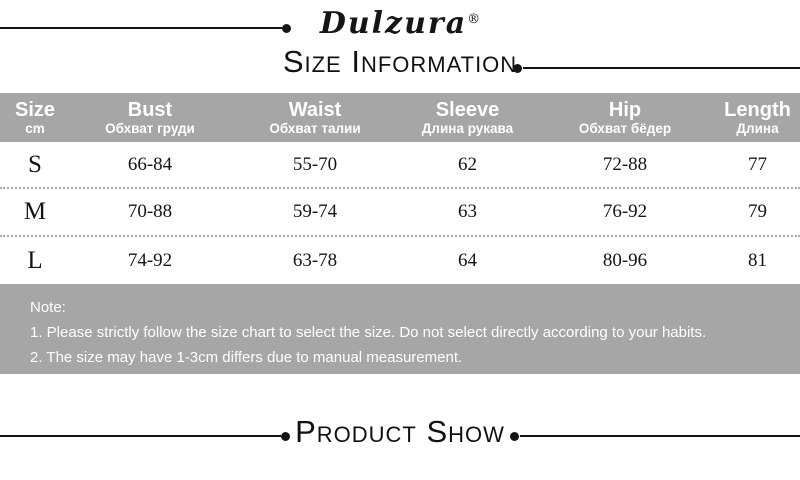 Image resolution: width=800 pixels, height=480 pixels. Describe the element at coordinates (315, 110) in the screenshot. I see `column-header-label: Waist` at that location.